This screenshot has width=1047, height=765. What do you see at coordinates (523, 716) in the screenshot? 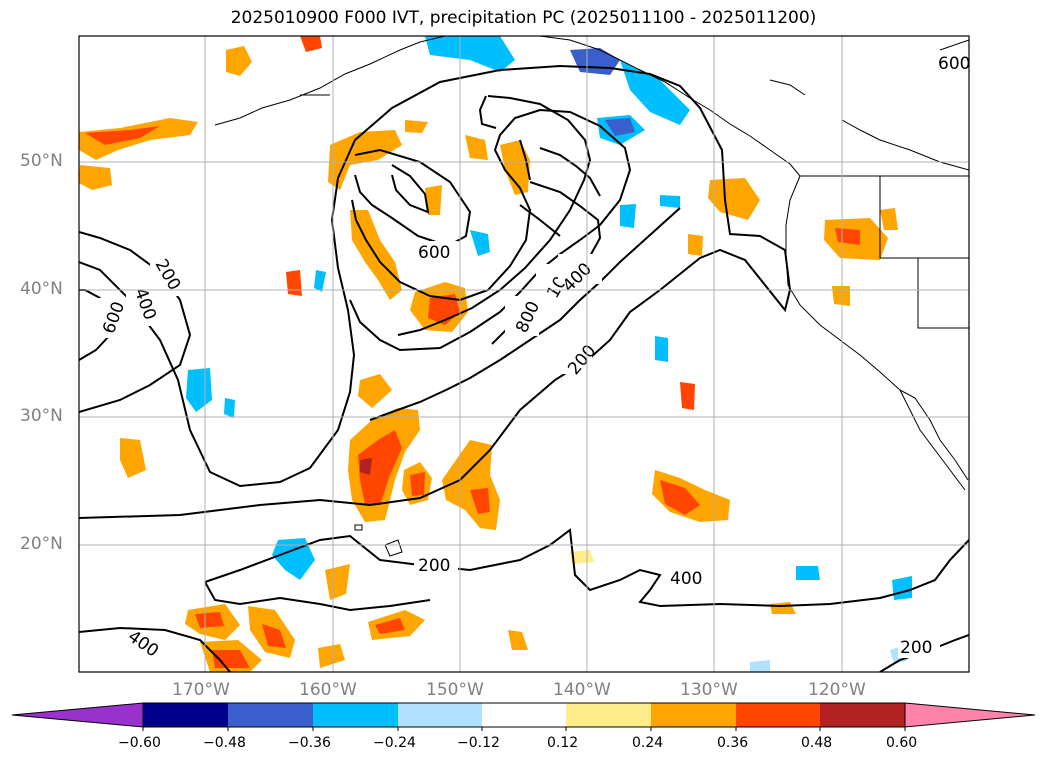
I see `colorbar` at bounding box center [523, 716].